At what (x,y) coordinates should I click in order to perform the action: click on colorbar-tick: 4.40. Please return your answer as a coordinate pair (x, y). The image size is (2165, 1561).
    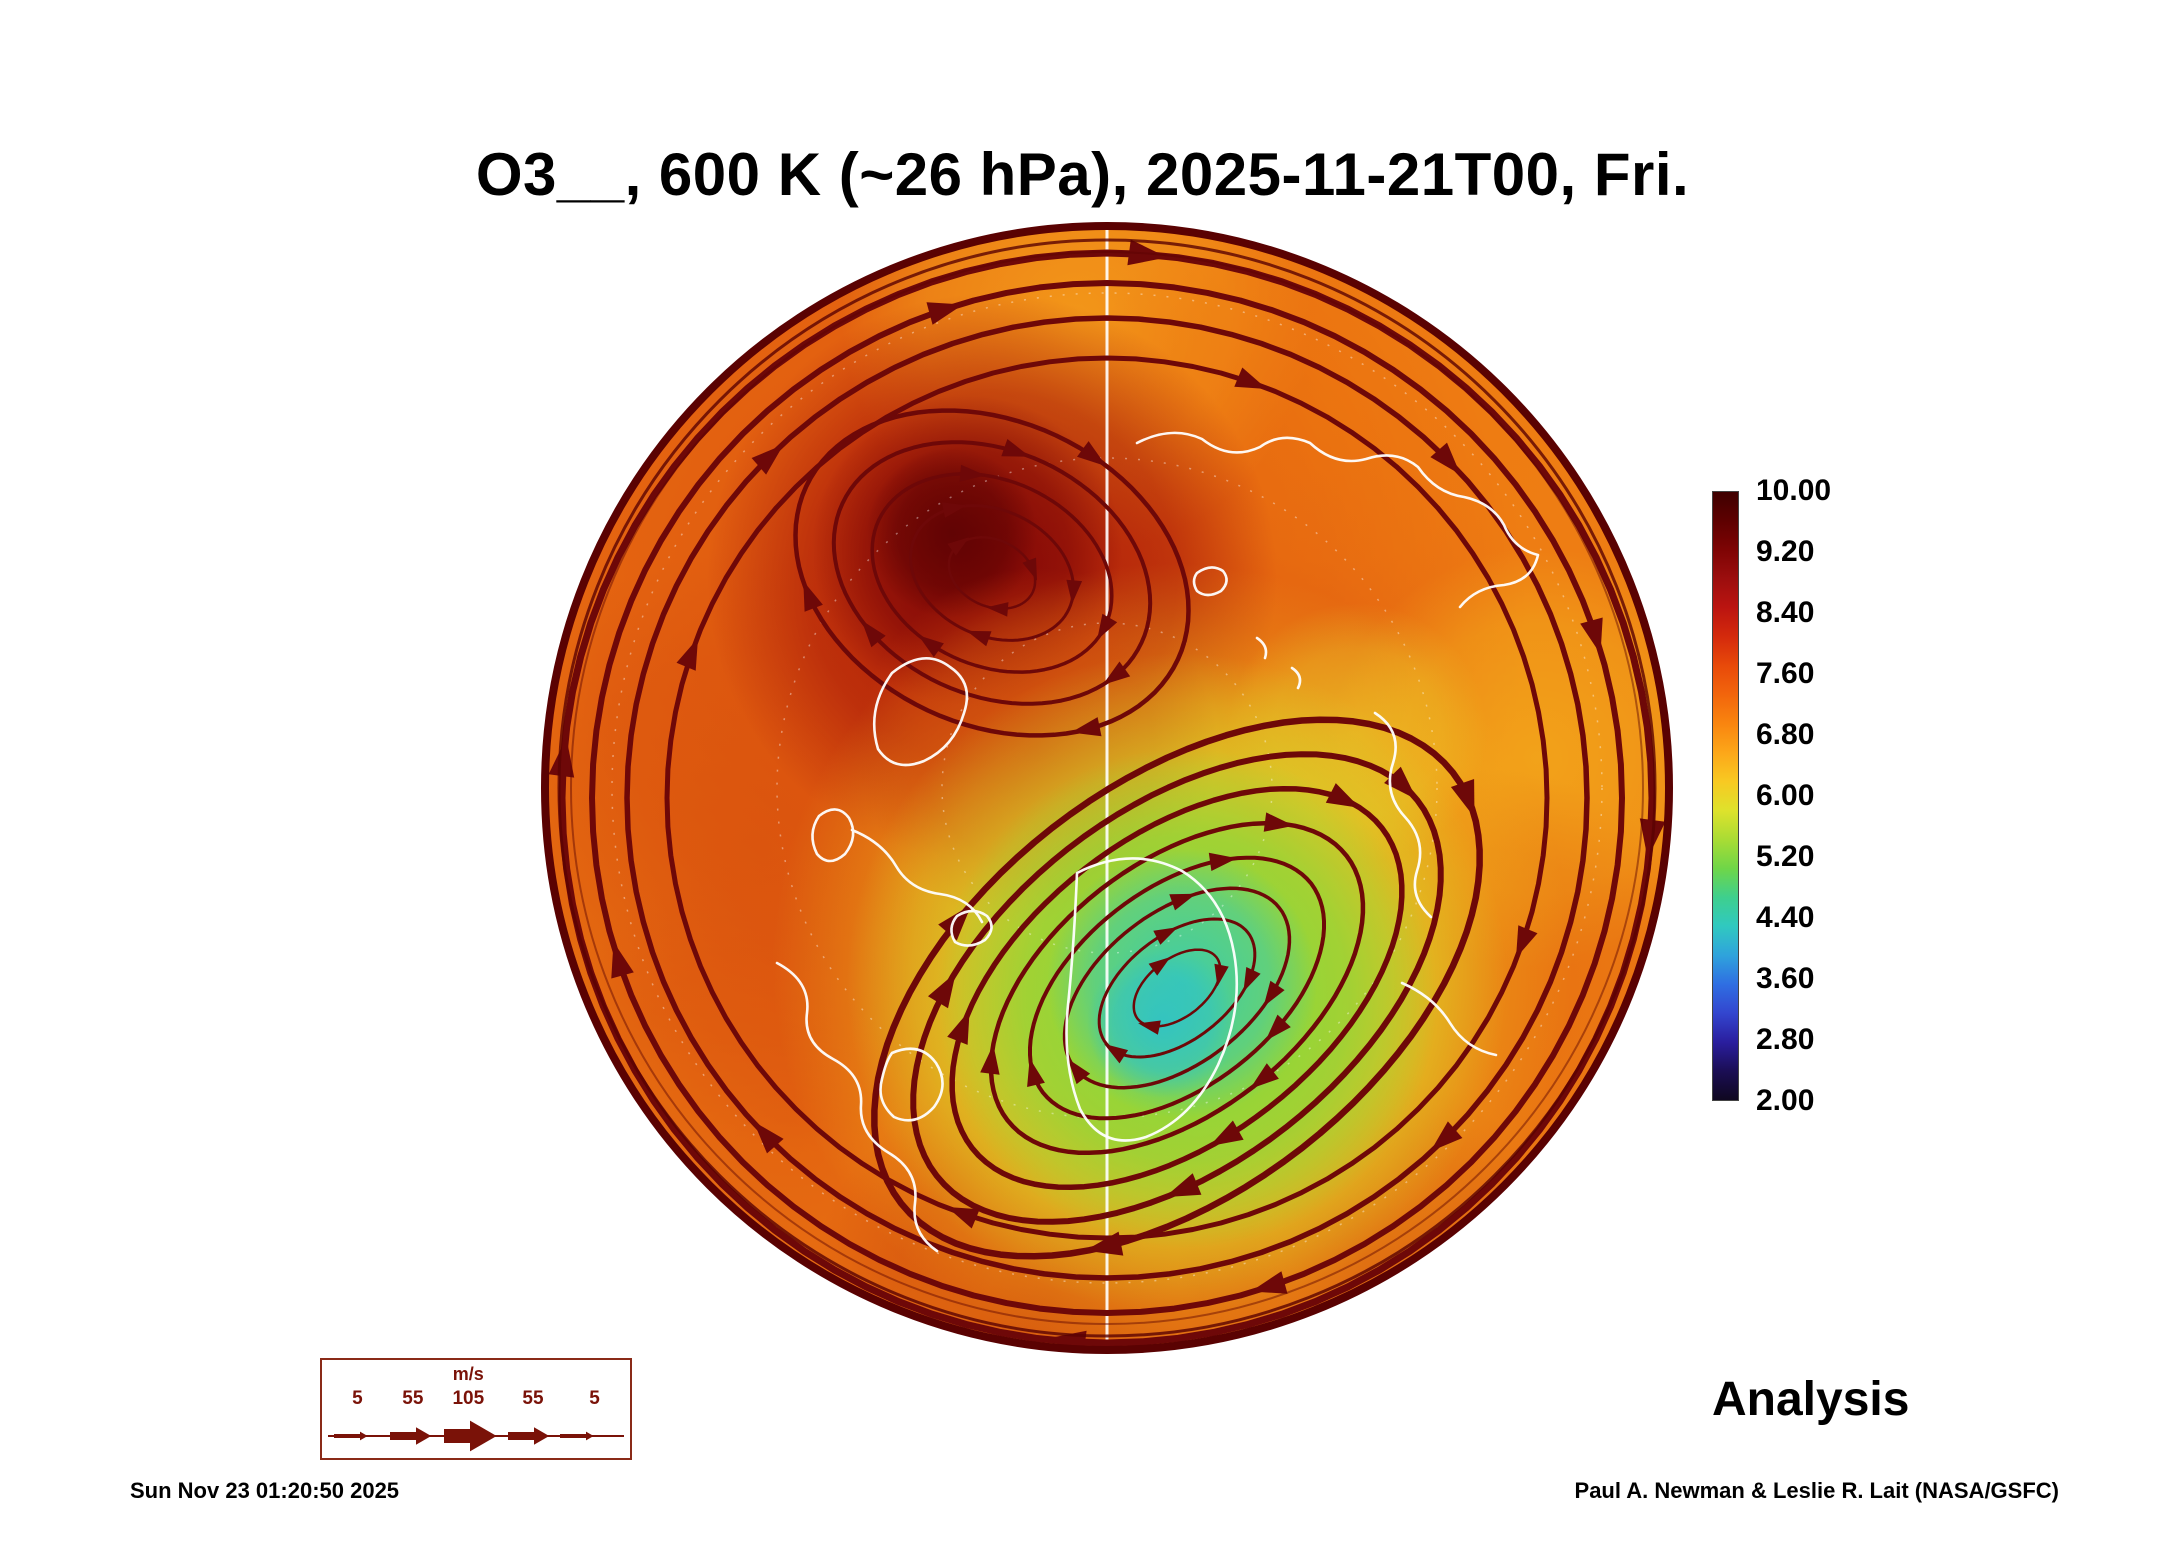
    Looking at the image, I should click on (1785, 917).